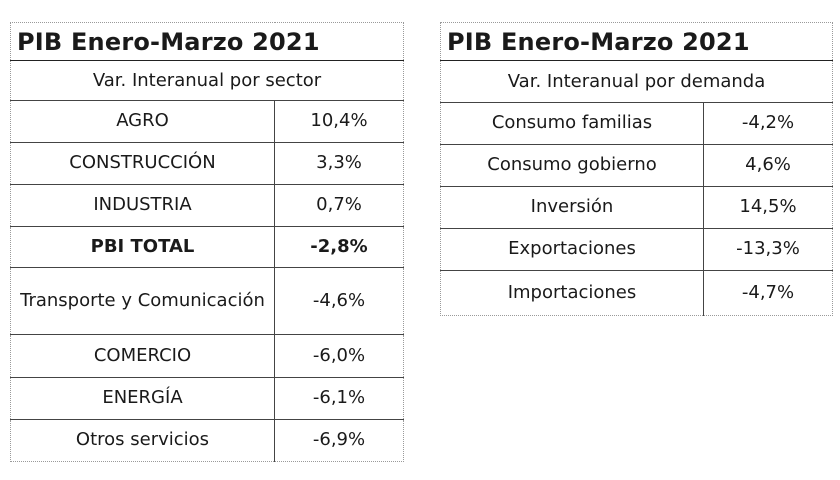  What do you see at coordinates (339, 440) in the screenshot?
I see `row-value: -6,9%` at bounding box center [339, 440].